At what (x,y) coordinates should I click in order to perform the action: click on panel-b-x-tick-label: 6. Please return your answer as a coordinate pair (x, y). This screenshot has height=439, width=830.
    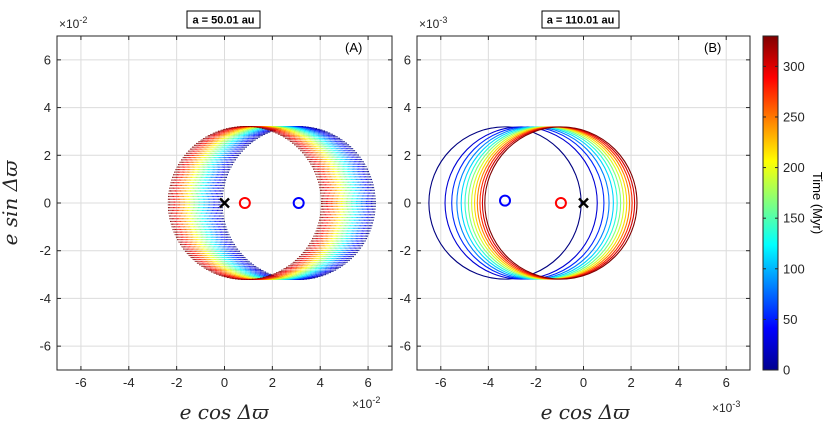
    Looking at the image, I should click on (726, 382).